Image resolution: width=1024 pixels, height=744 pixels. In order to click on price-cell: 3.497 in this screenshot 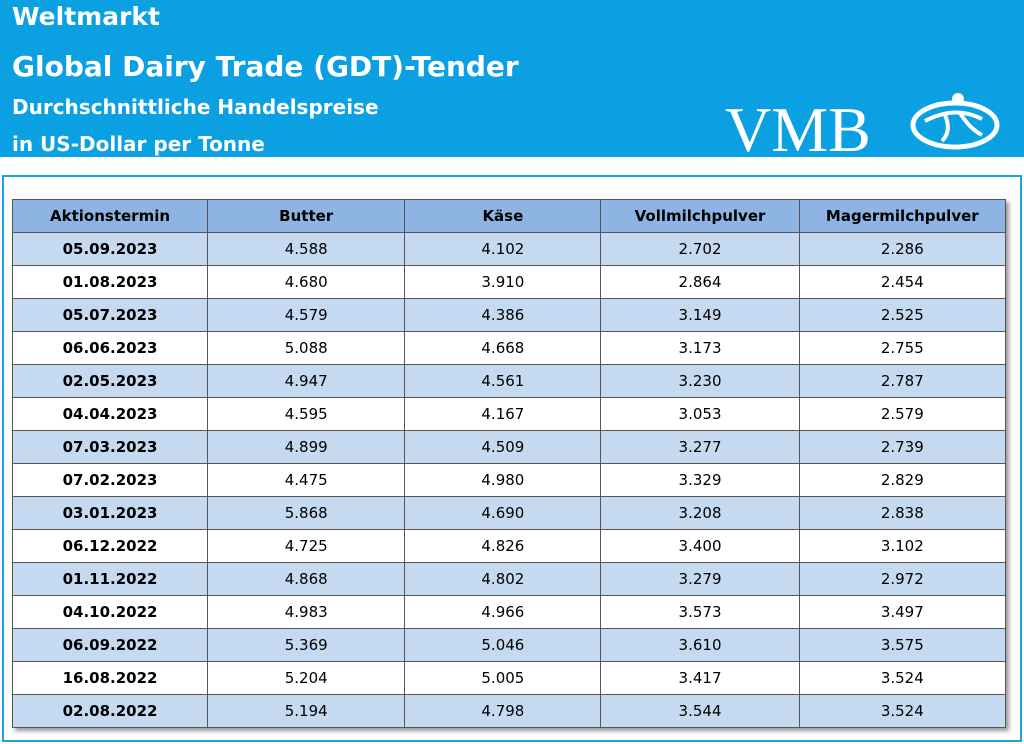, I will do `click(902, 612)`.